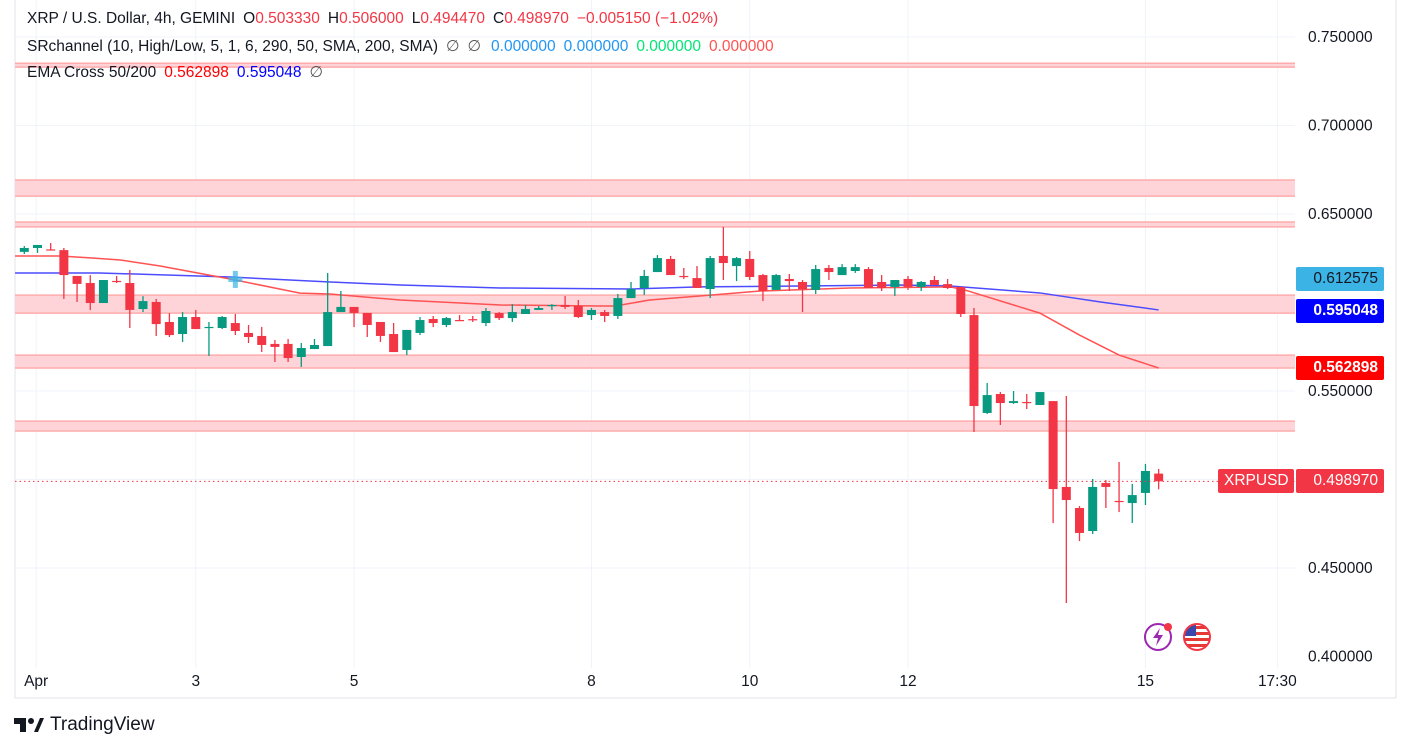  I want to click on tradingview-logo: TradingView, so click(84, 725).